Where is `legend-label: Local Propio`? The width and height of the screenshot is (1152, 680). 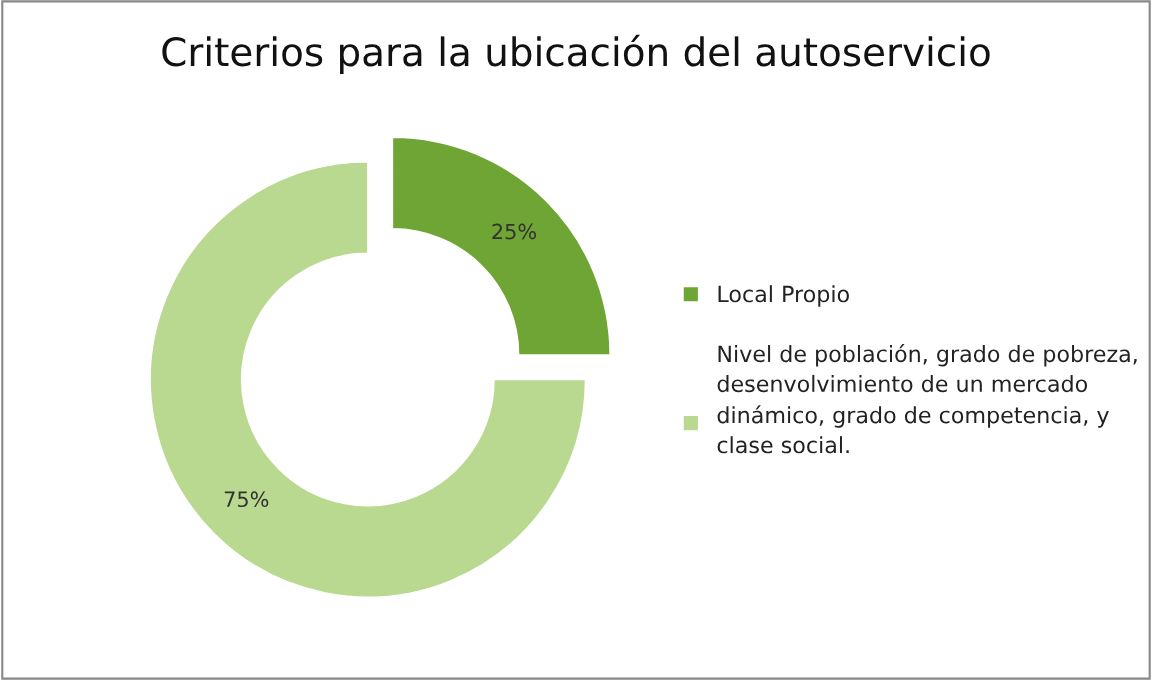 legend-label: Local Propio is located at coordinates (783, 296).